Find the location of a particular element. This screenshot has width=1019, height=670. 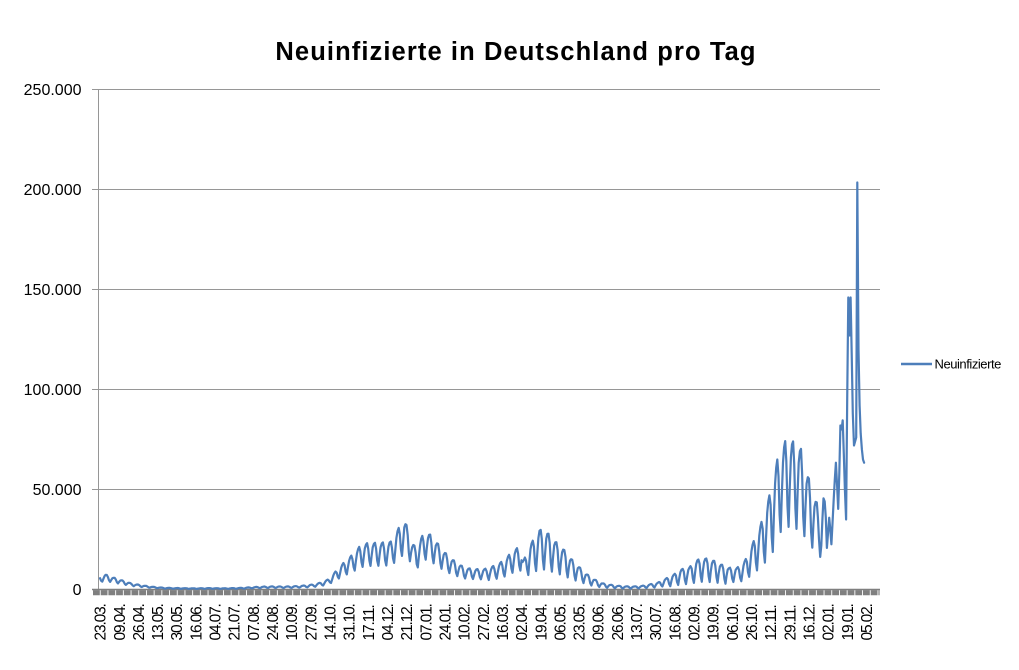

svg-text: 27.02. is located at coordinates (484, 622).